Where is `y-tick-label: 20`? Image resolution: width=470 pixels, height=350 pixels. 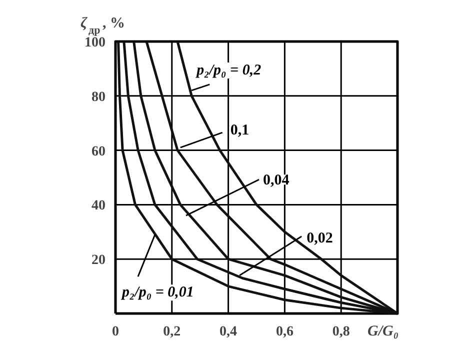
y-tick-label: 20 is located at coordinates (99, 260).